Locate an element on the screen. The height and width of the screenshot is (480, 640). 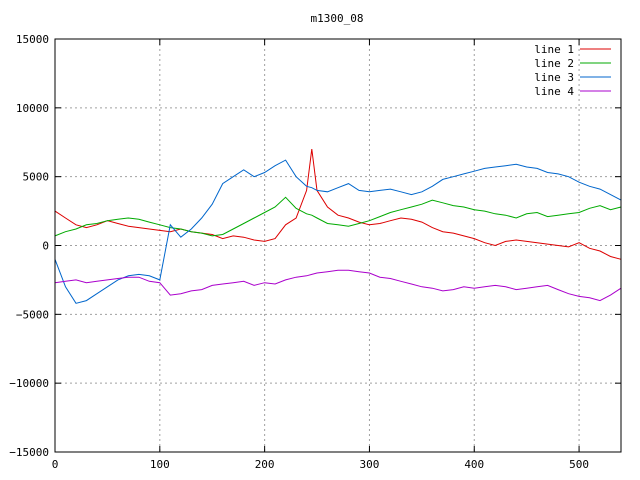
legend-label-4: line 4 is located at coordinates (554, 91).